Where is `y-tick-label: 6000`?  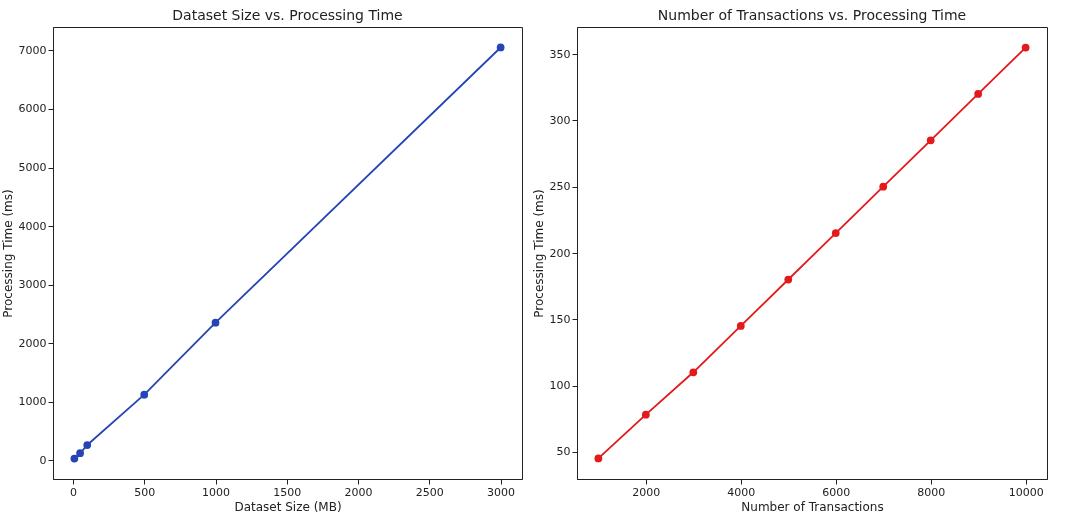
y-tick-label: 6000 is located at coordinates (32, 109).